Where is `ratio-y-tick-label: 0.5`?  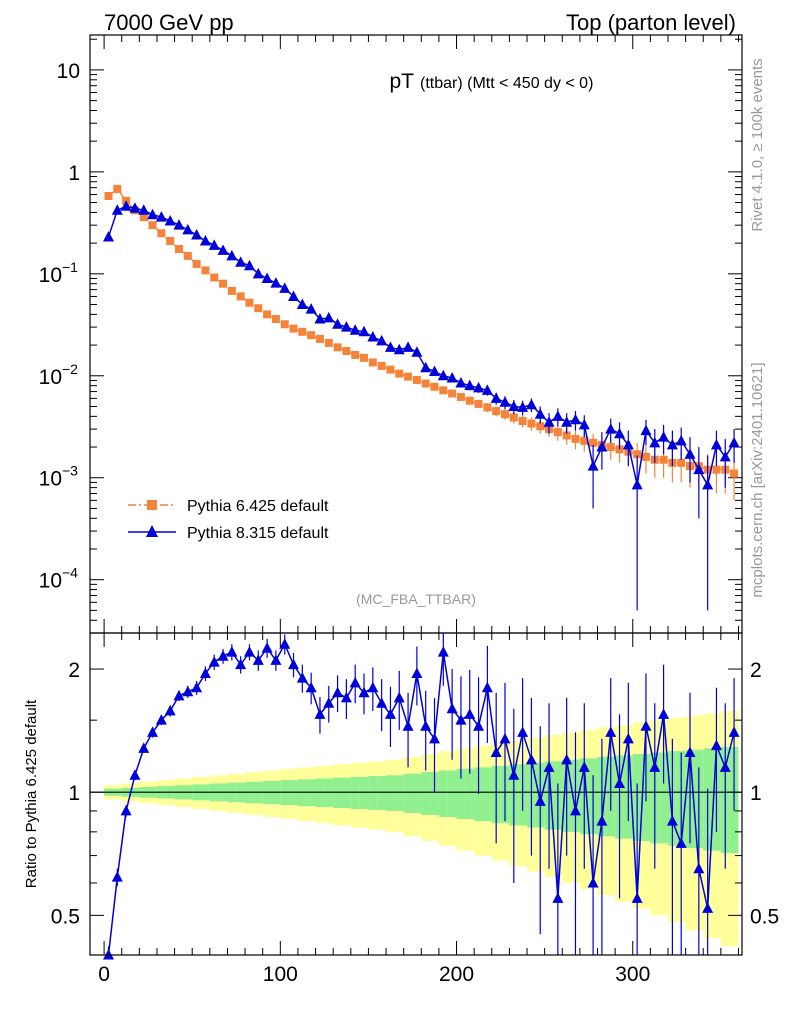
ratio-y-tick-label: 0.5 is located at coordinates (65, 916).